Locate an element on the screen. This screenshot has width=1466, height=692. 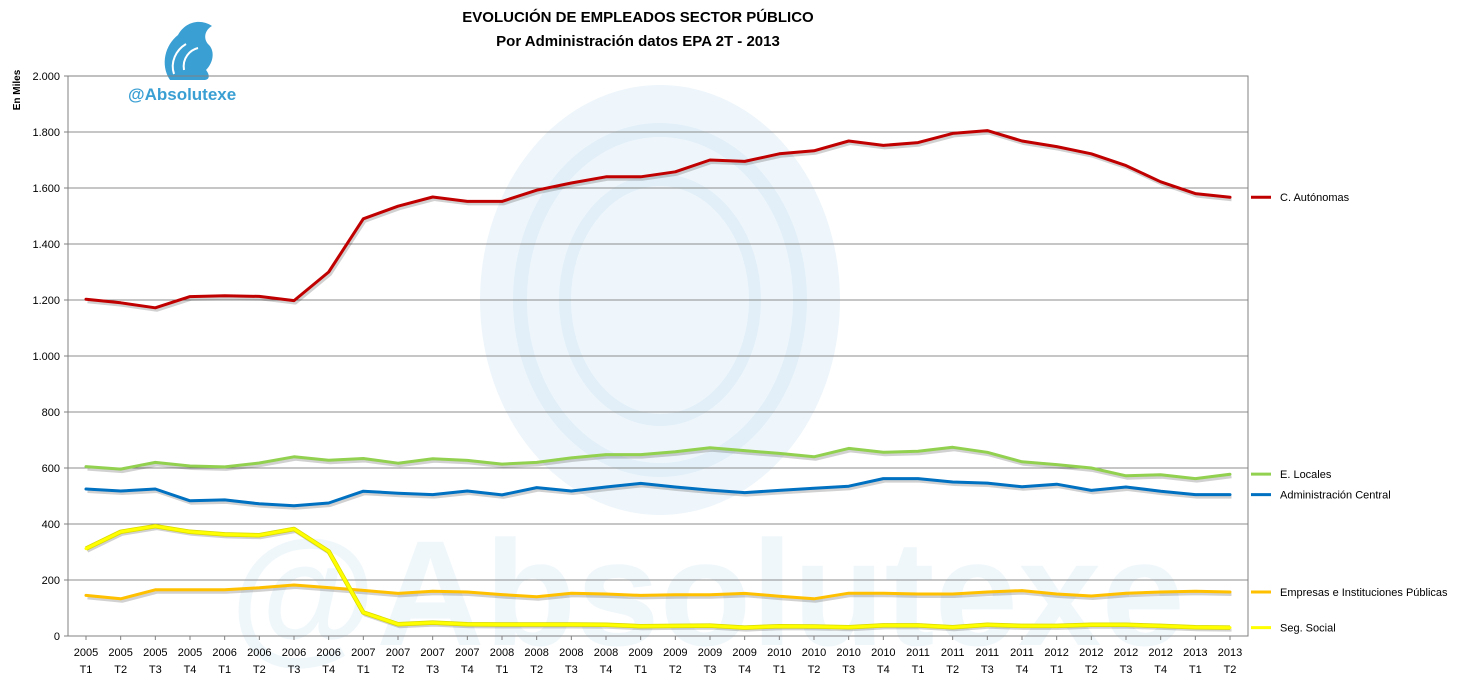
y-tick-label: 1.000 is located at coordinates (46, 357).